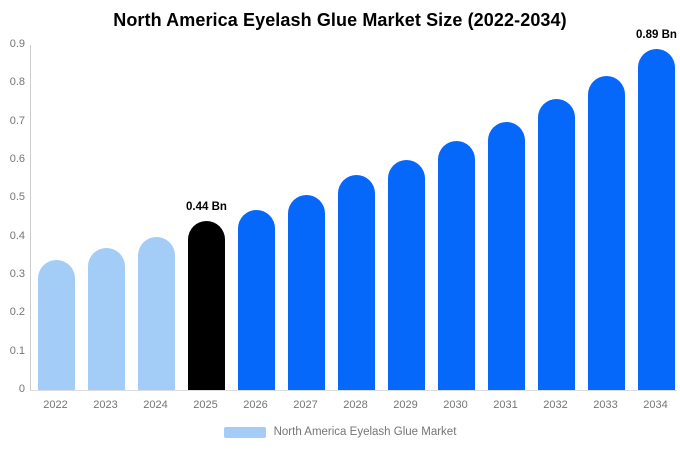  I want to click on bar-2025, so click(206, 305).